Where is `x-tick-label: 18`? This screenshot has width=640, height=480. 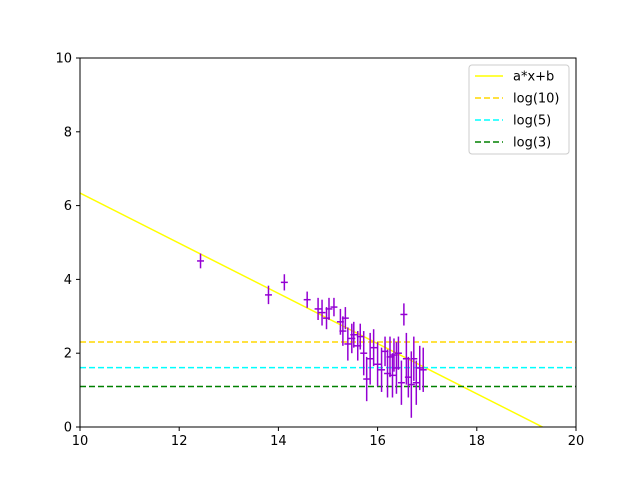 x-tick-label: 18 is located at coordinates (477, 441).